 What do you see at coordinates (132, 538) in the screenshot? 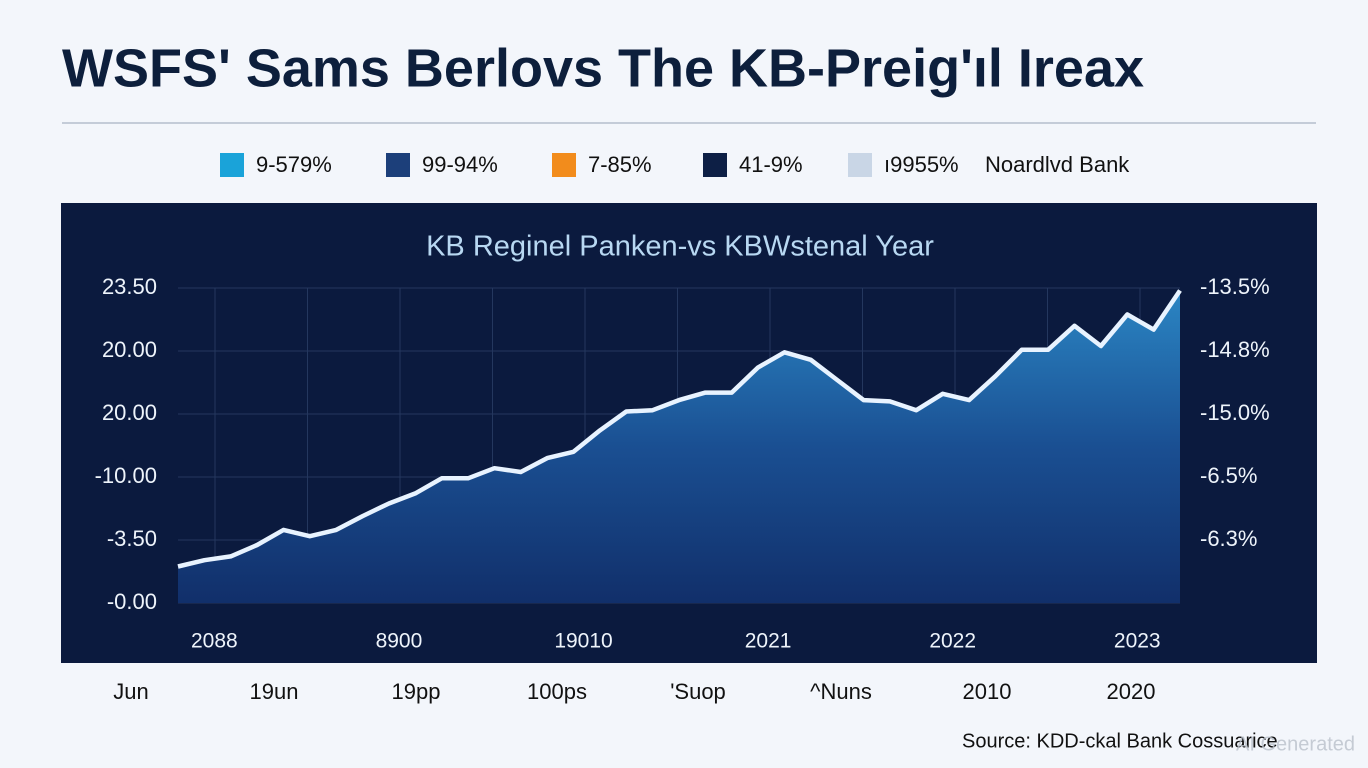
I see `y-tick-label: -3.50` at bounding box center [132, 538].